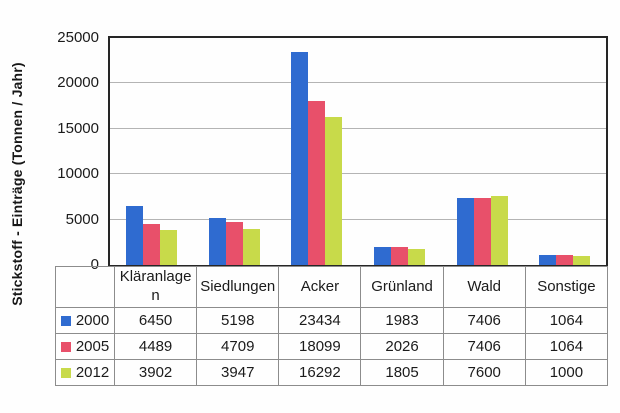 The image size is (620, 413). I want to click on y-axis-tick-label: 5000, so click(82, 219).